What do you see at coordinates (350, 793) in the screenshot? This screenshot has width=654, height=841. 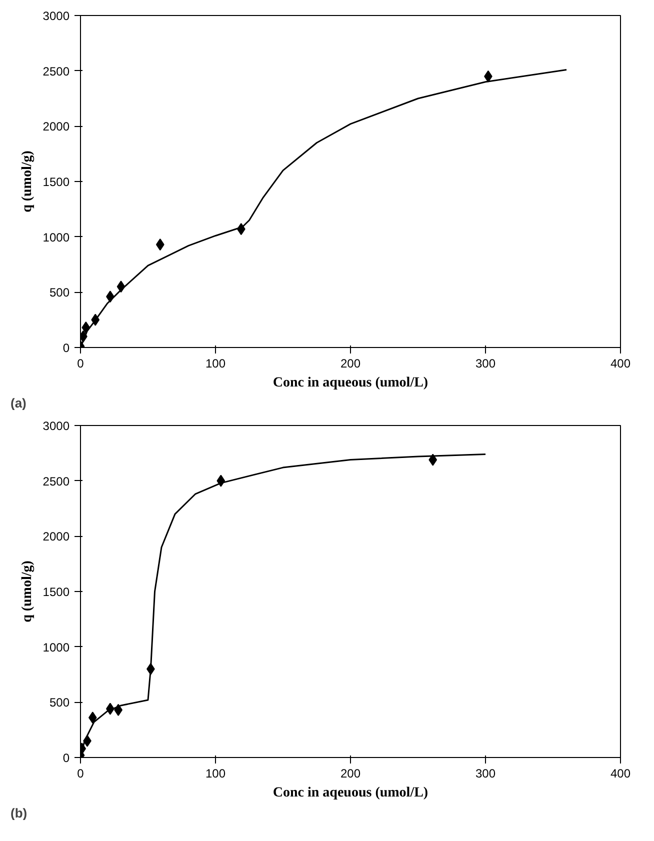 I see `x-axis-title: Conc in aqeuous (umol/L)` at bounding box center [350, 793].